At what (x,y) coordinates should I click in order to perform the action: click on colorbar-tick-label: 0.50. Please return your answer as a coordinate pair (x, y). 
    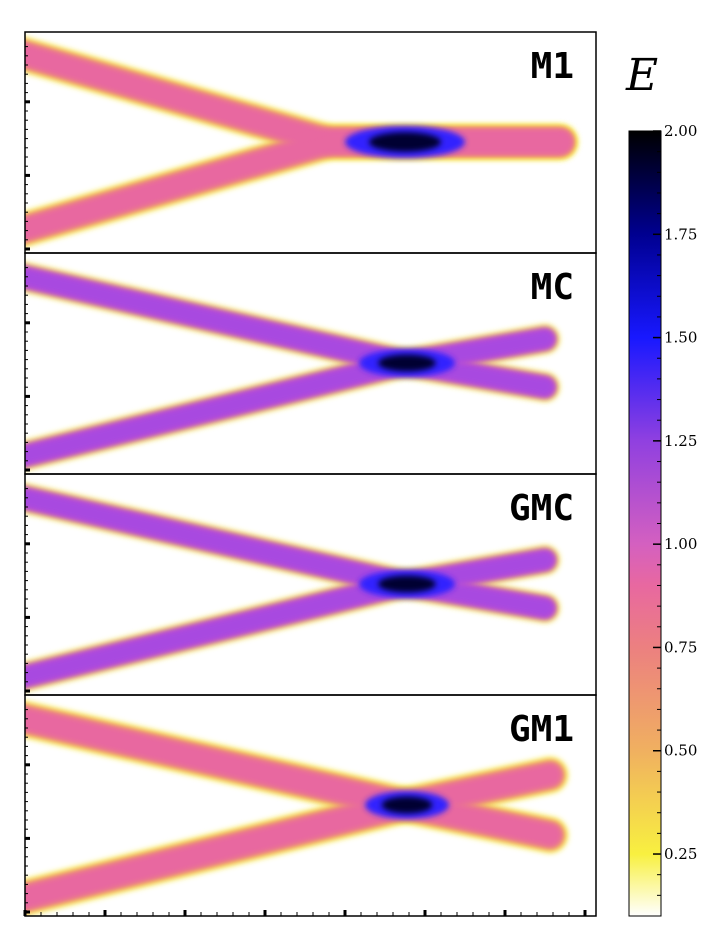
    Looking at the image, I should click on (680, 751).